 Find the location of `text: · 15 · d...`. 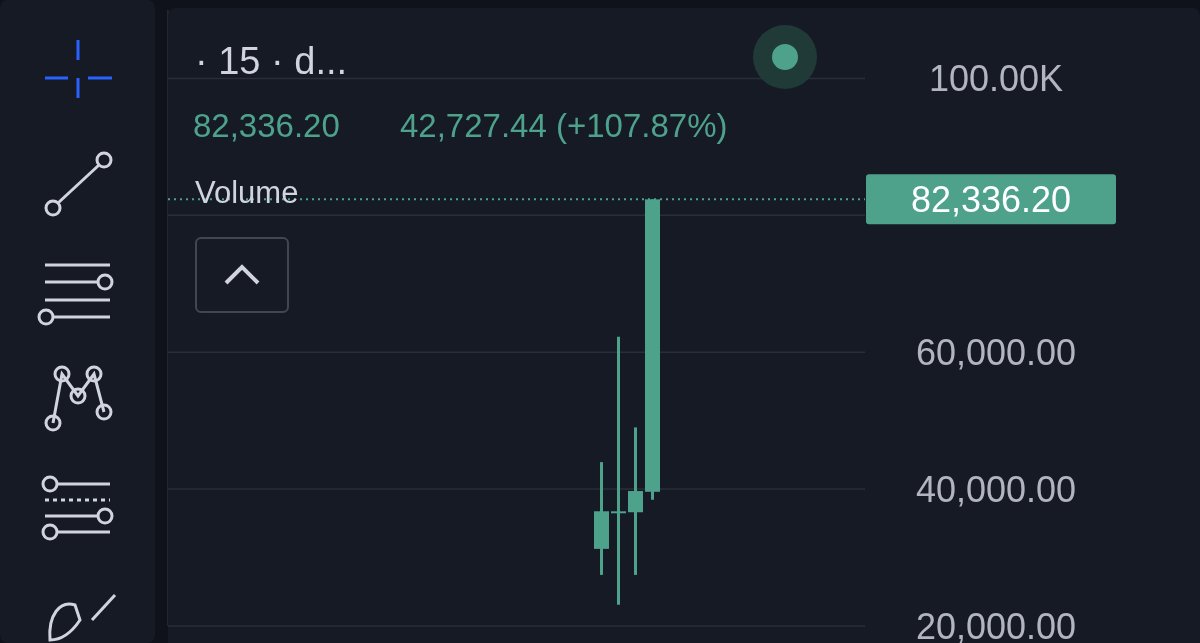

text: · 15 · d... is located at coordinates (271, 61).